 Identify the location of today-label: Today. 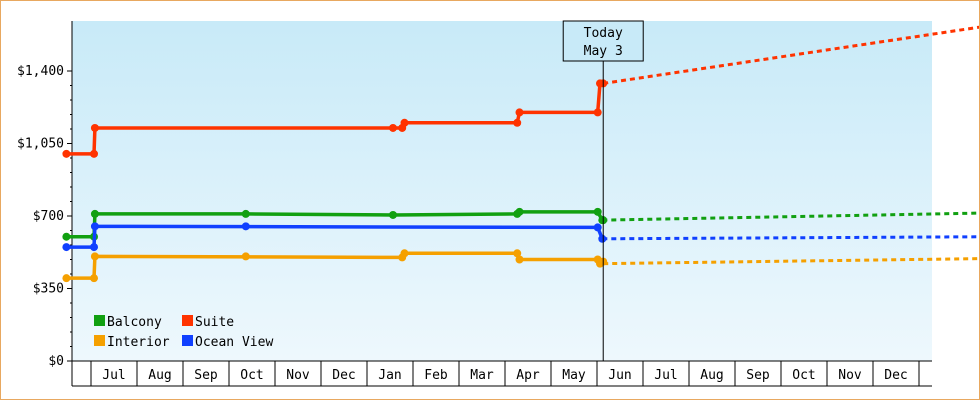
(603, 33).